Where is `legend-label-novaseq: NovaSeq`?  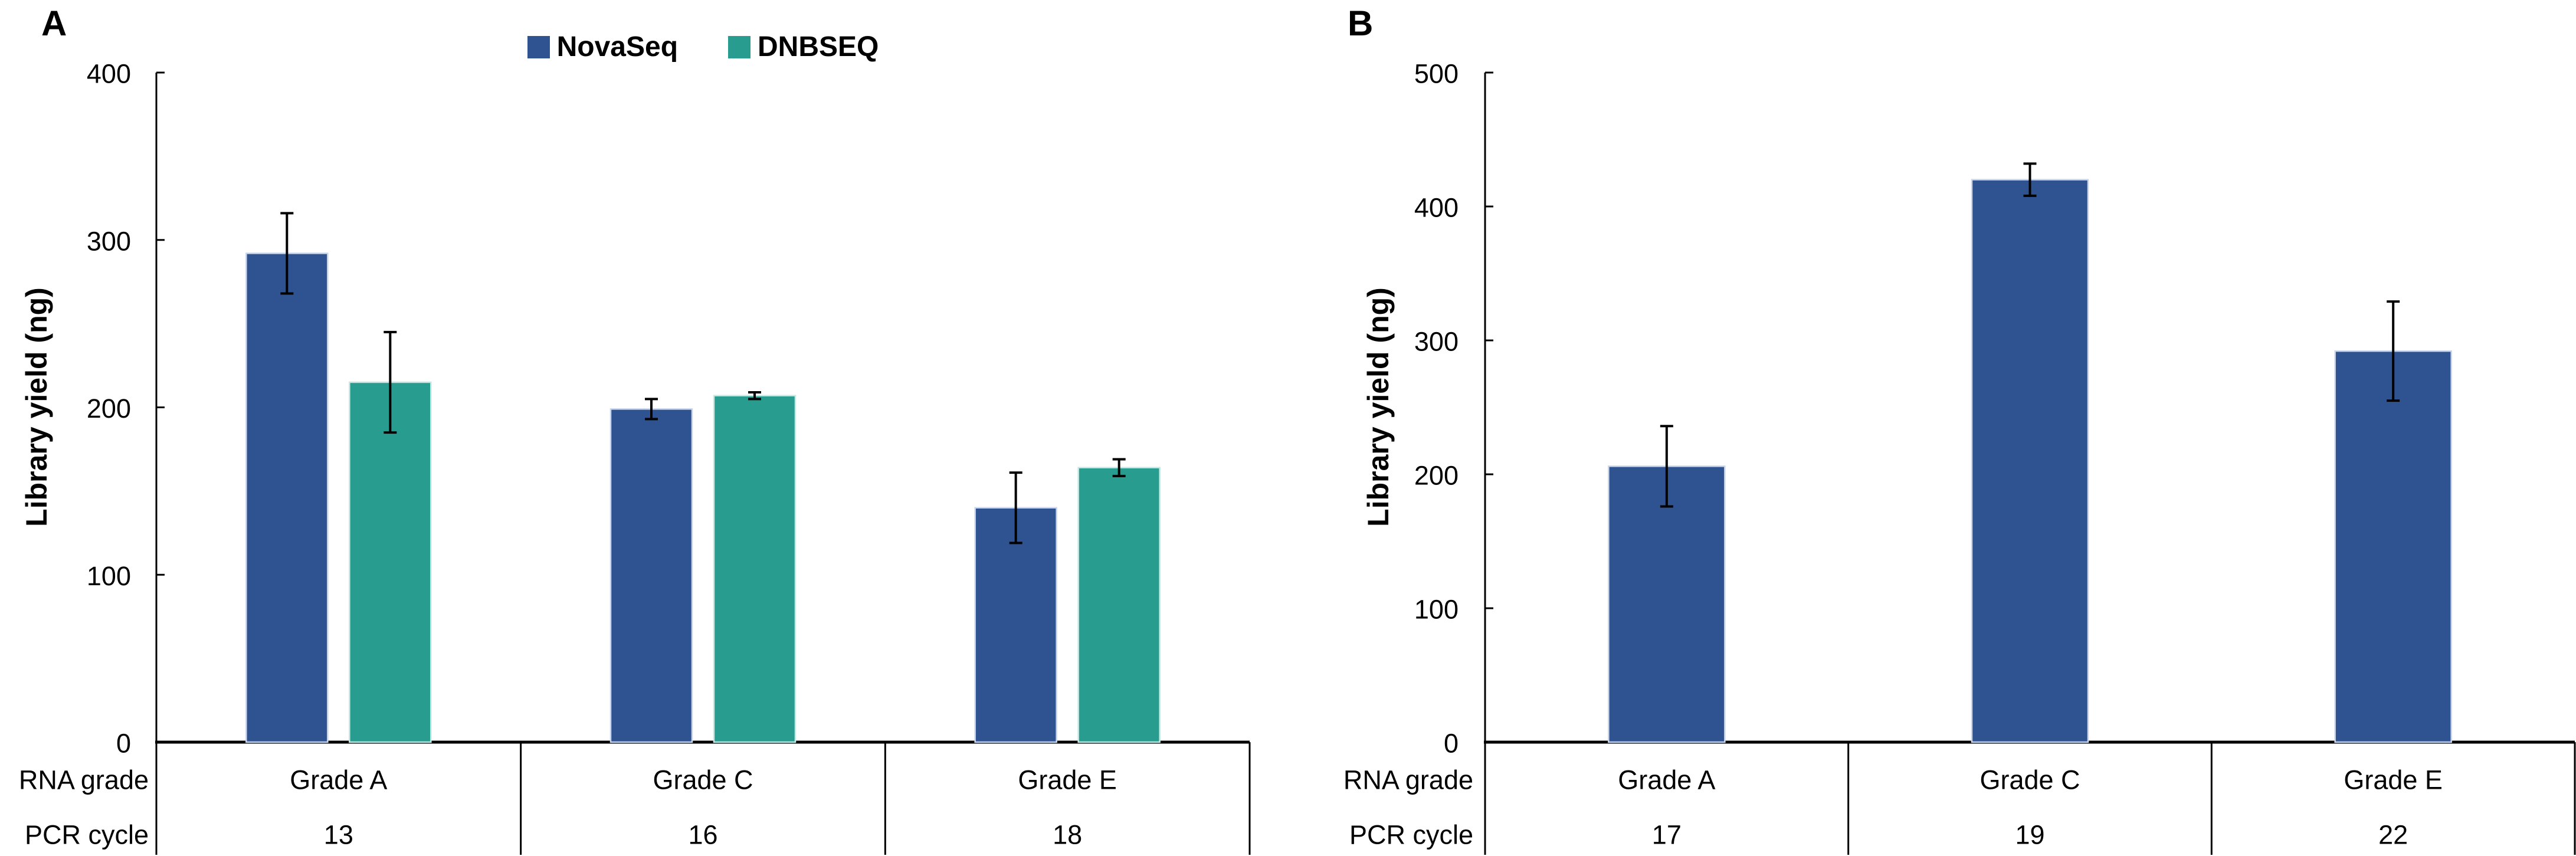
legend-label-novaseq: NovaSeq is located at coordinates (617, 47).